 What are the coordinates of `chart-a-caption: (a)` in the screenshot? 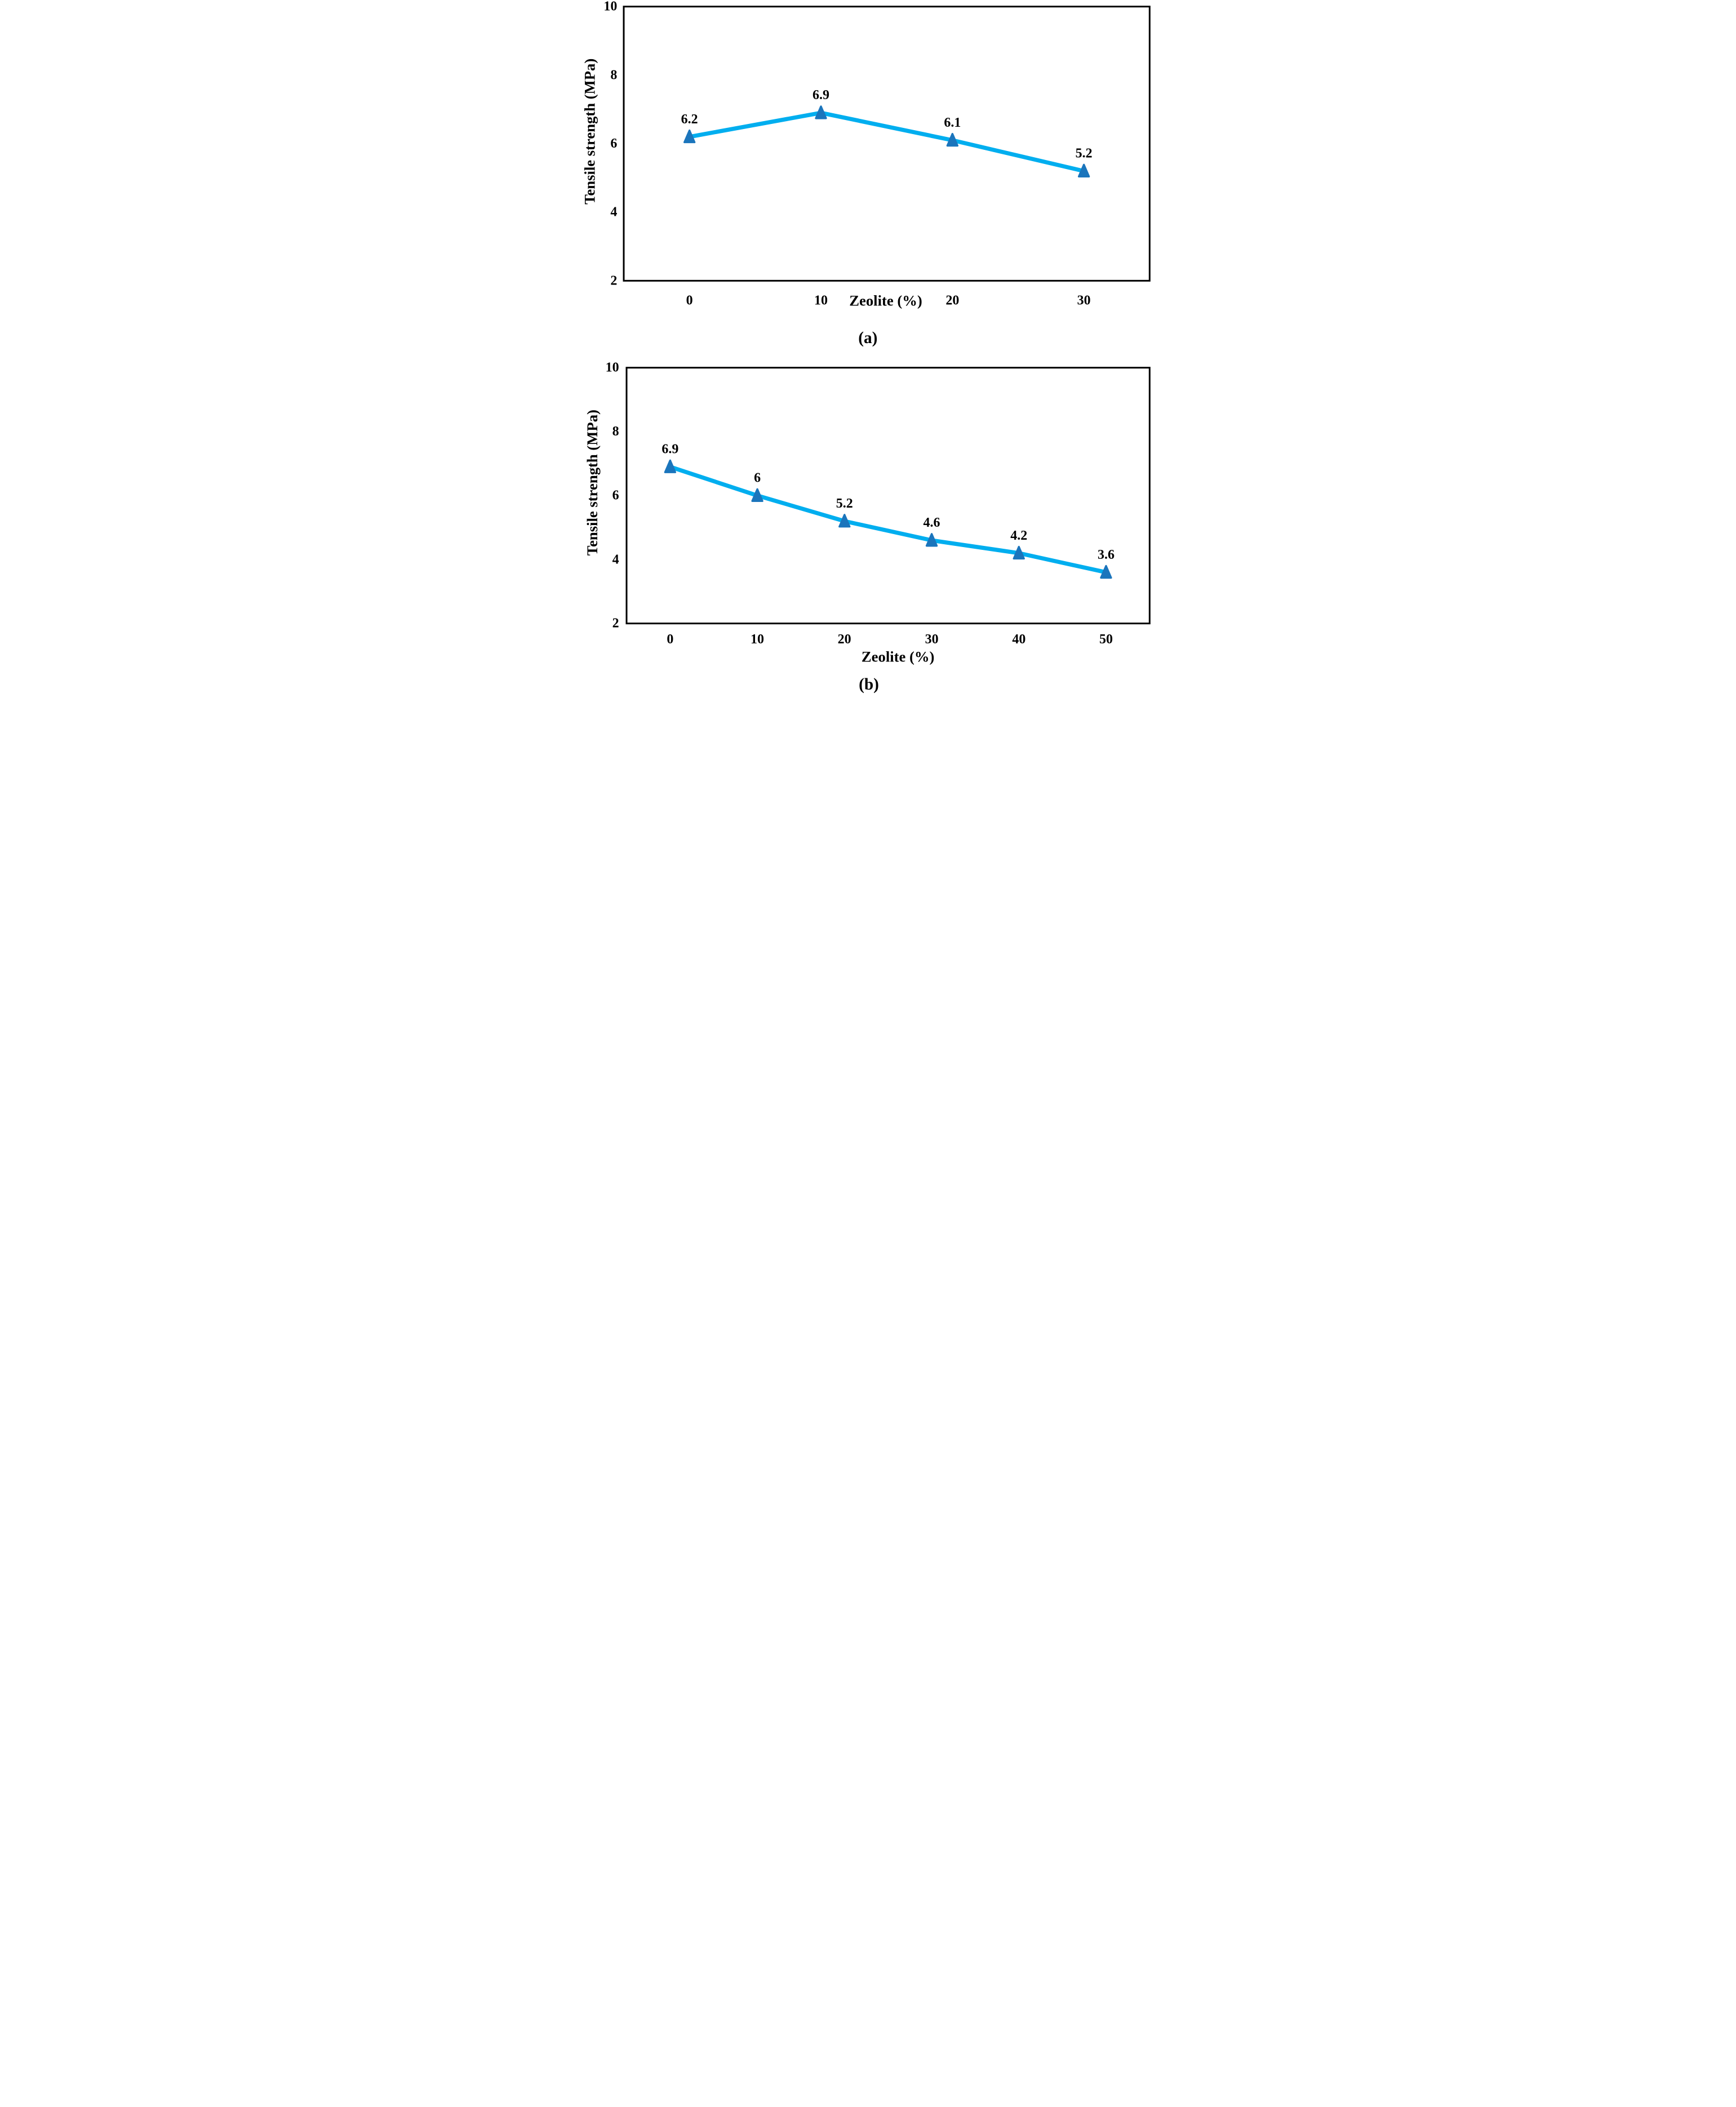 It's located at (867, 338).